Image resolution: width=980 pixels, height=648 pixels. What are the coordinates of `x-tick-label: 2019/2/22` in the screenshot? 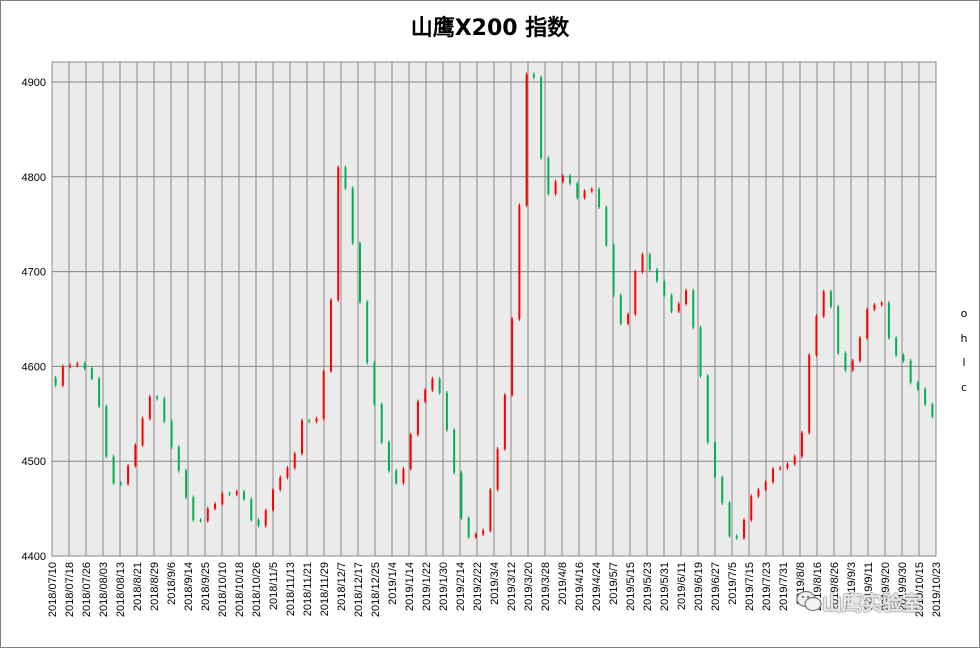 It's located at (478, 586).